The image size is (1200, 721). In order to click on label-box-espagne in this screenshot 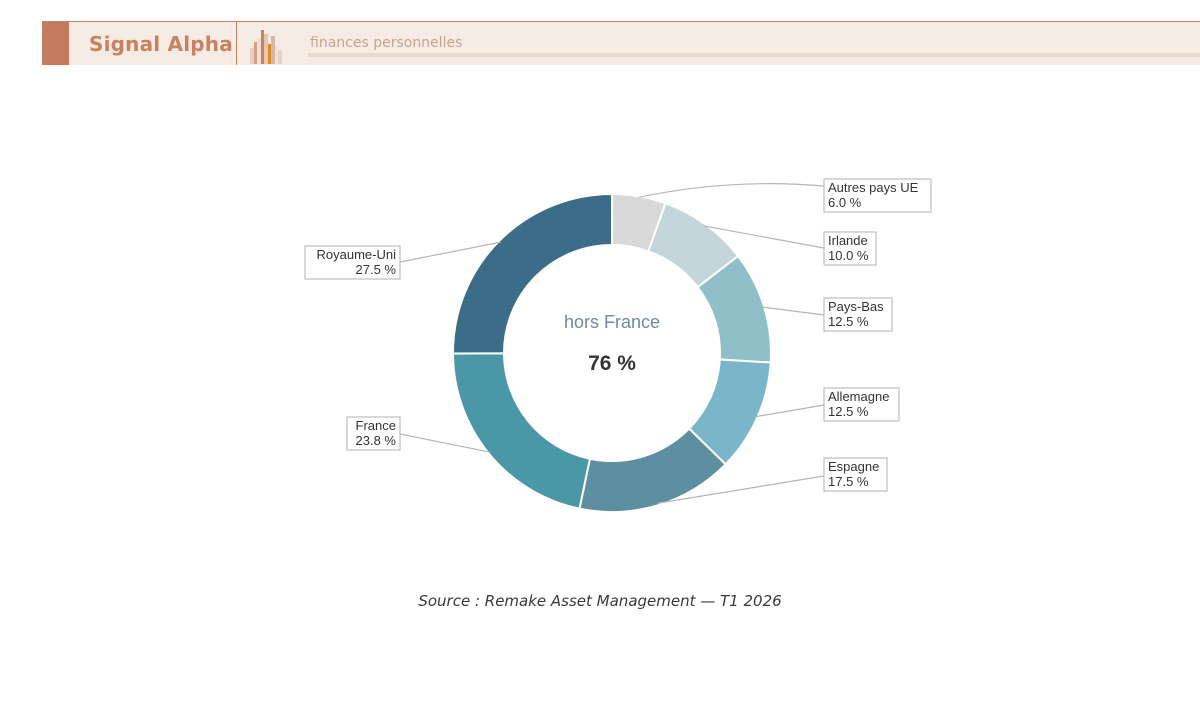, I will do `click(855, 474)`.